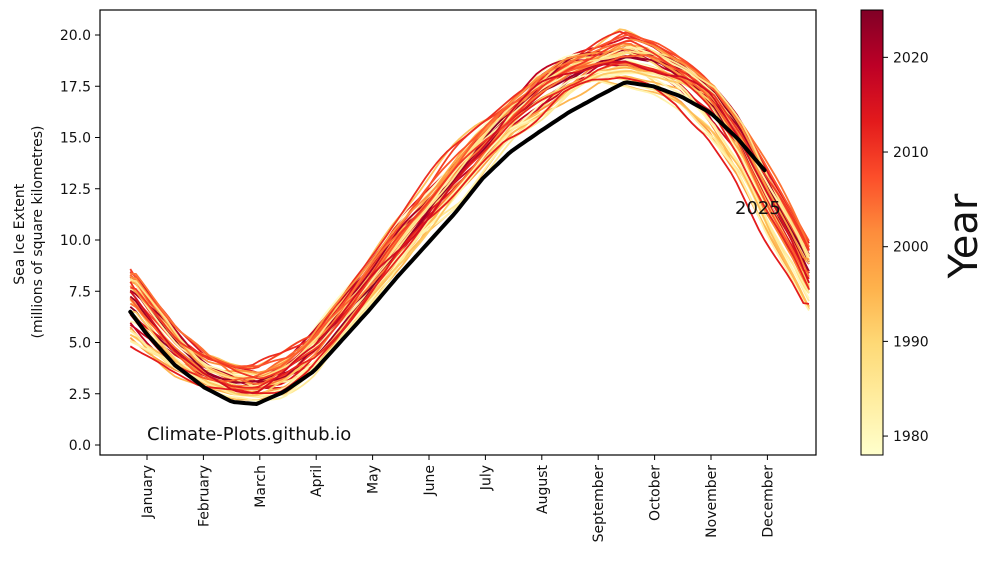 Image resolution: width=1000 pixels, height=567 pixels. Describe the element at coordinates (75, 36) in the screenshot. I see `y-tick-label: 20.0` at that location.